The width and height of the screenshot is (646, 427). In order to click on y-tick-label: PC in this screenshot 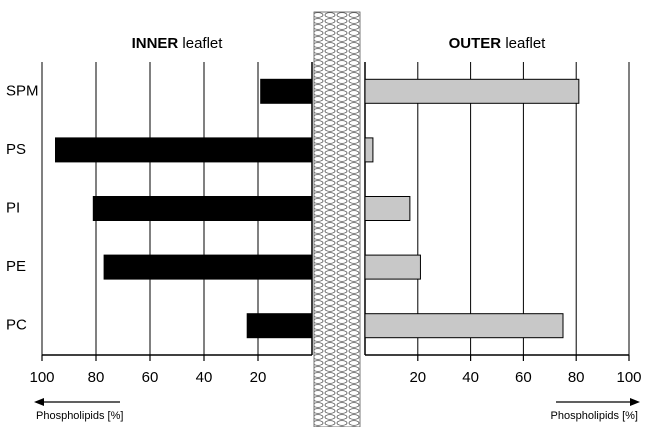, I will do `click(16, 325)`.